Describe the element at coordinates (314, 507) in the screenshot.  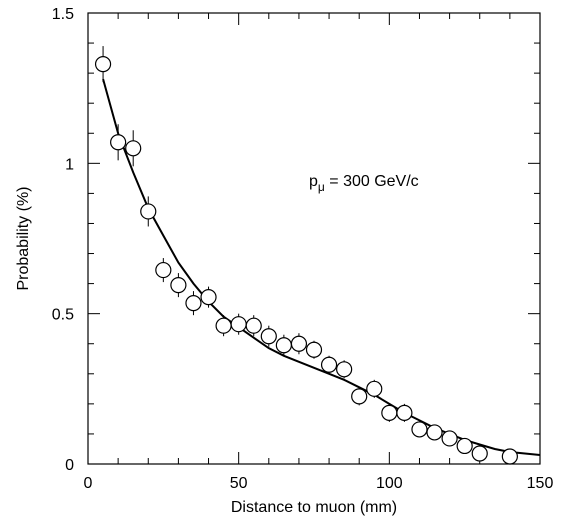
I see `x-axis-label: Distance to muon (mm)` at that location.